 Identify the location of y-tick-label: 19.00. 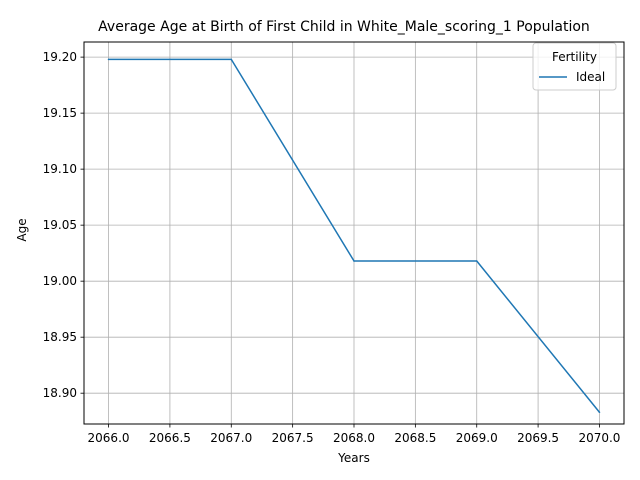
(60, 281).